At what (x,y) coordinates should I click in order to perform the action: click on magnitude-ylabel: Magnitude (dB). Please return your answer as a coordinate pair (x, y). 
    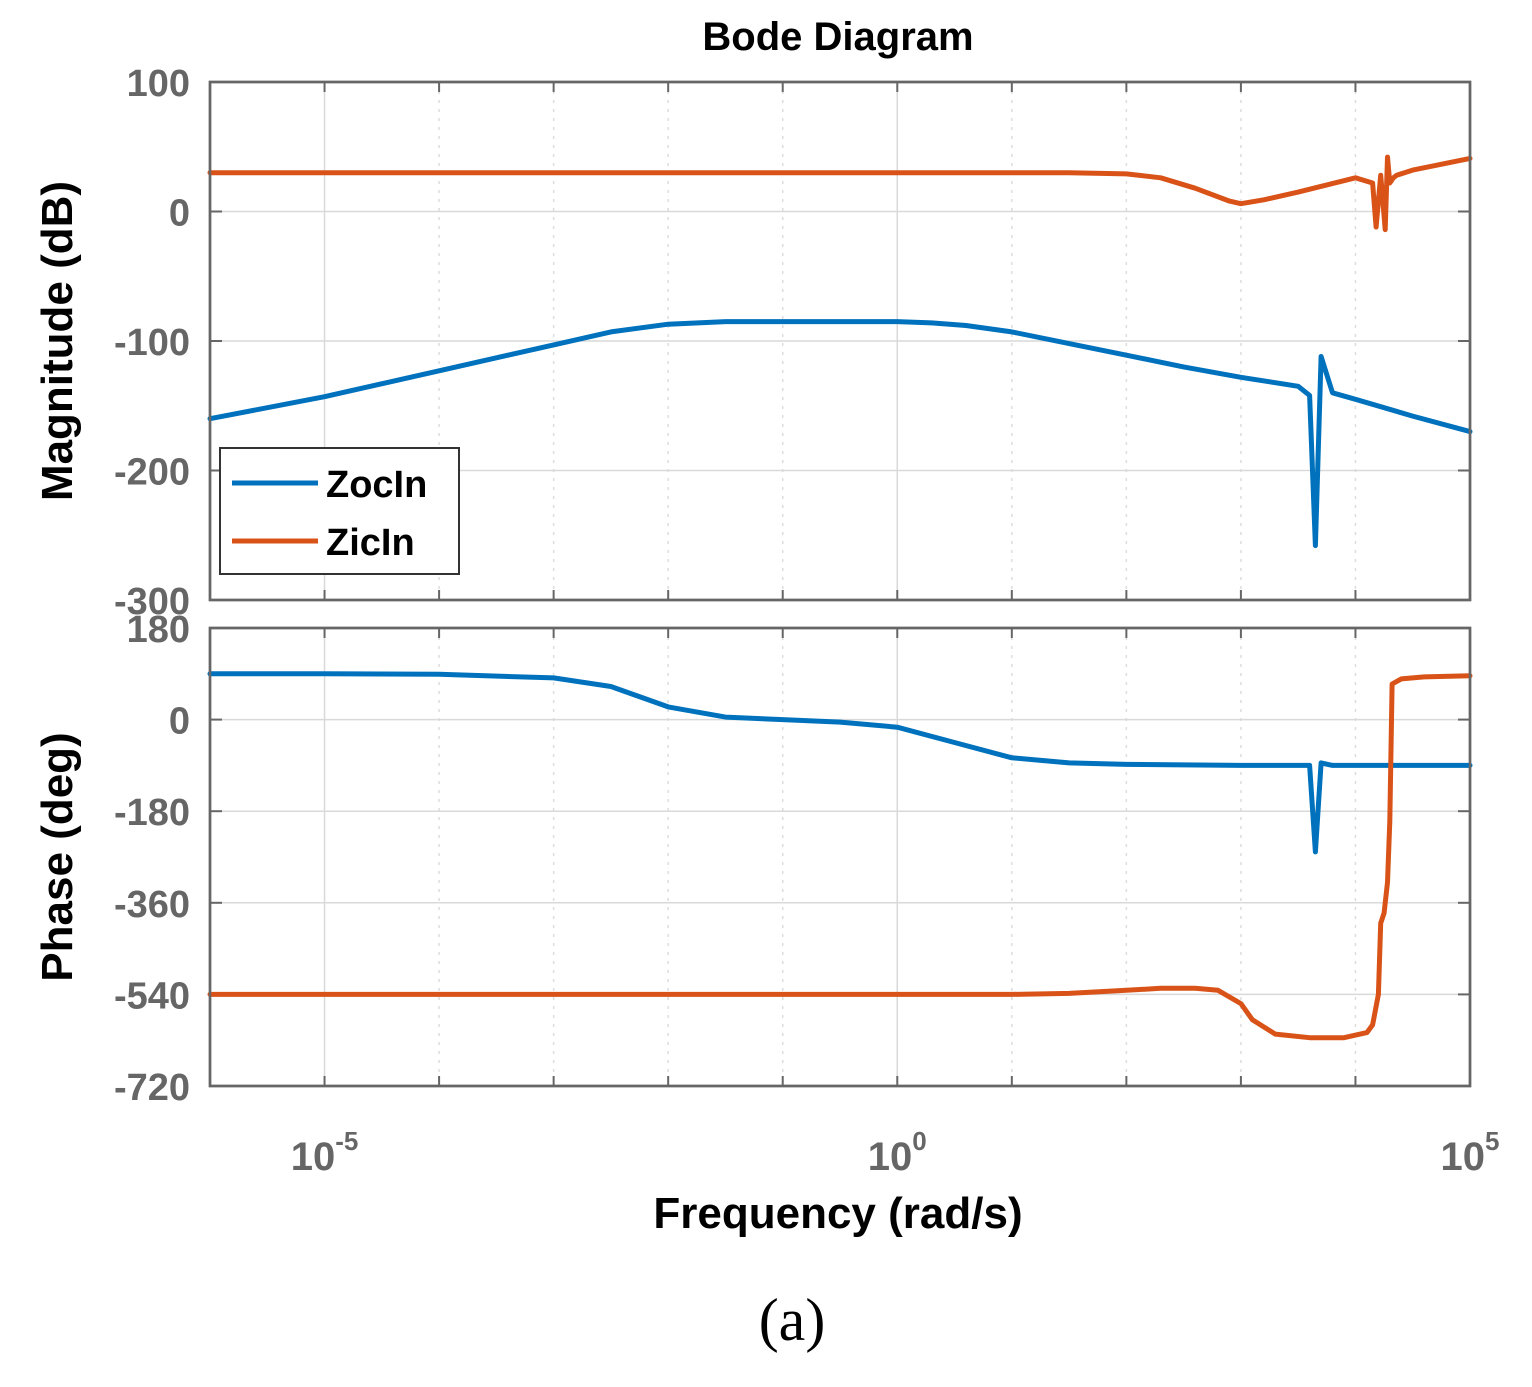
    Looking at the image, I should click on (57, 341).